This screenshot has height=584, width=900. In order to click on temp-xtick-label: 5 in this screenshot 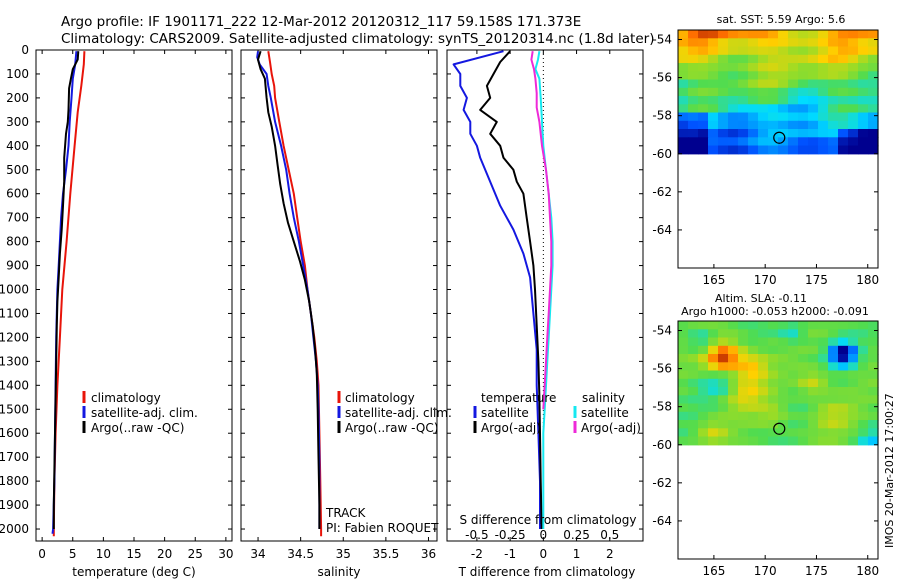, I will do `click(73, 554)`.